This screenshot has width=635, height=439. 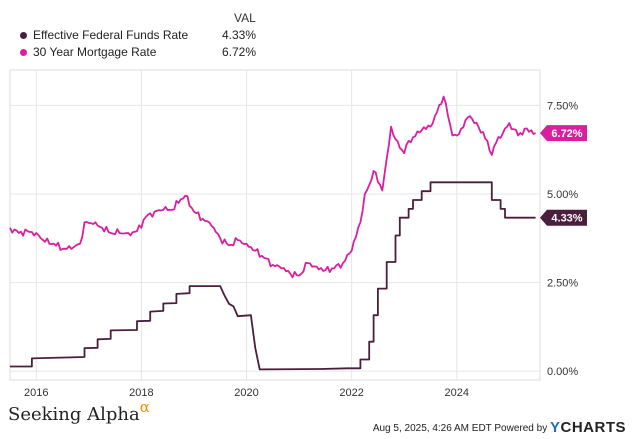 I want to click on legend-item-label: Effective Federal Funds Rate, so click(x=111, y=35).